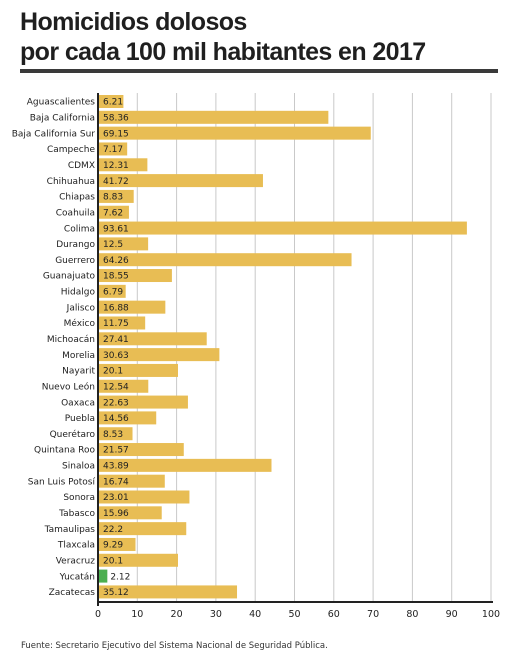 This screenshot has width=508, height=666. I want to click on x-tick-label: 80, so click(412, 614).